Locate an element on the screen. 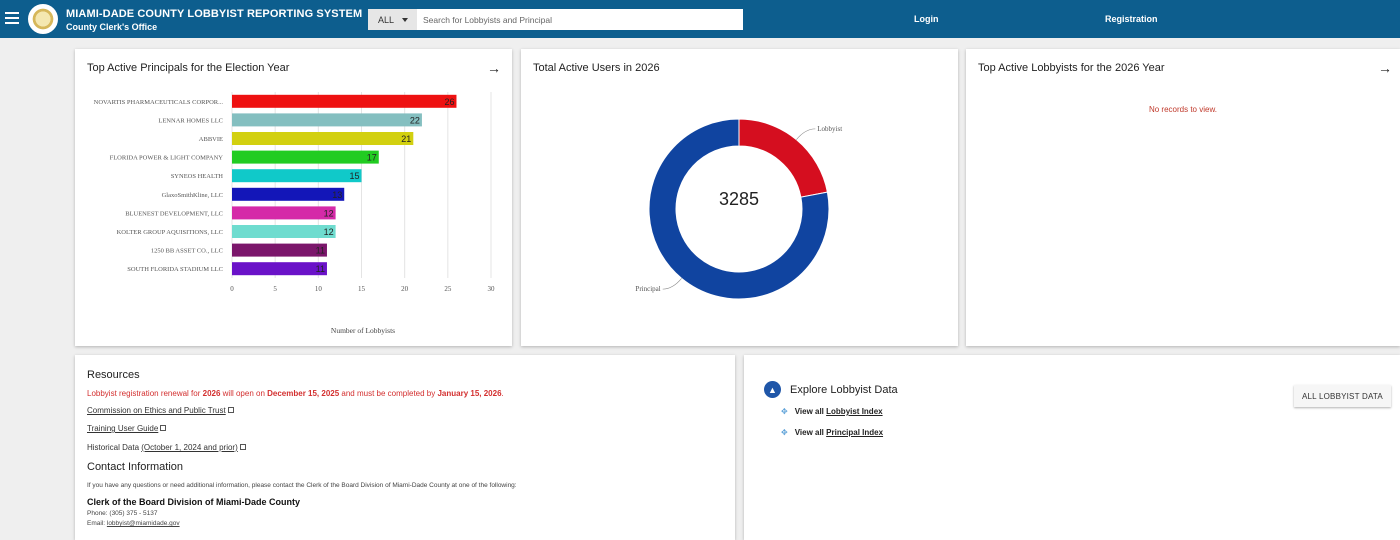  search-bar: ALL is located at coordinates (555, 19).